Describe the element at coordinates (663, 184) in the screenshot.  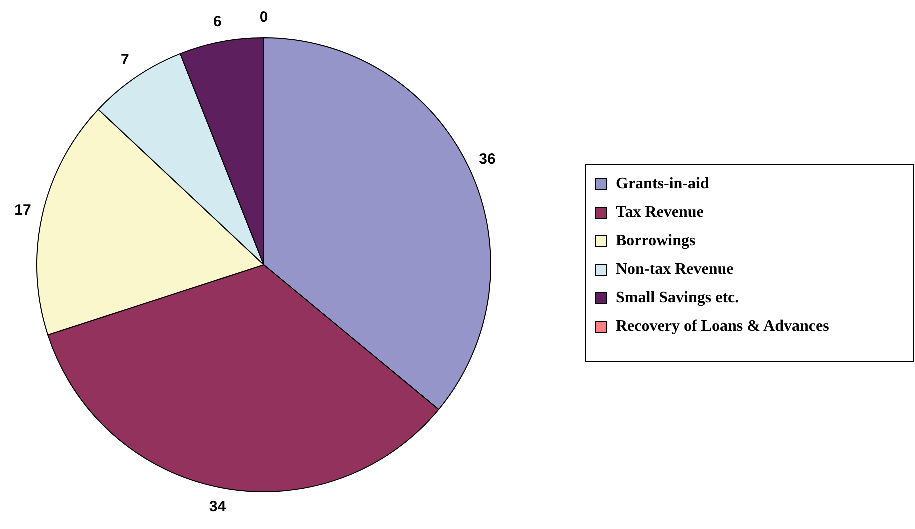
I see `legend-label: Grants-in-aid` at that location.